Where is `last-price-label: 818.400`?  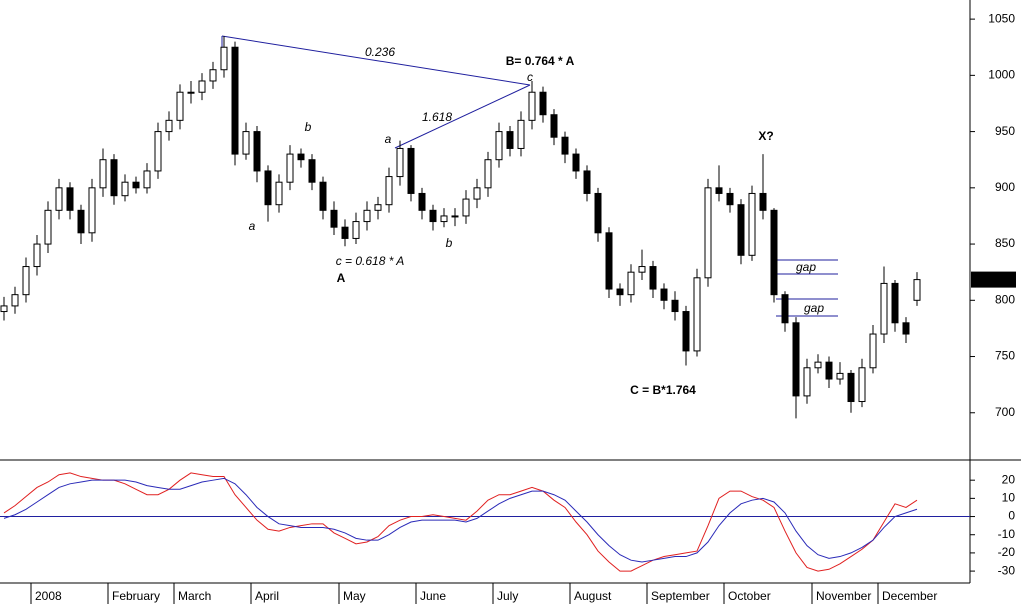
last-price-label: 818.400 is located at coordinates (993, 279).